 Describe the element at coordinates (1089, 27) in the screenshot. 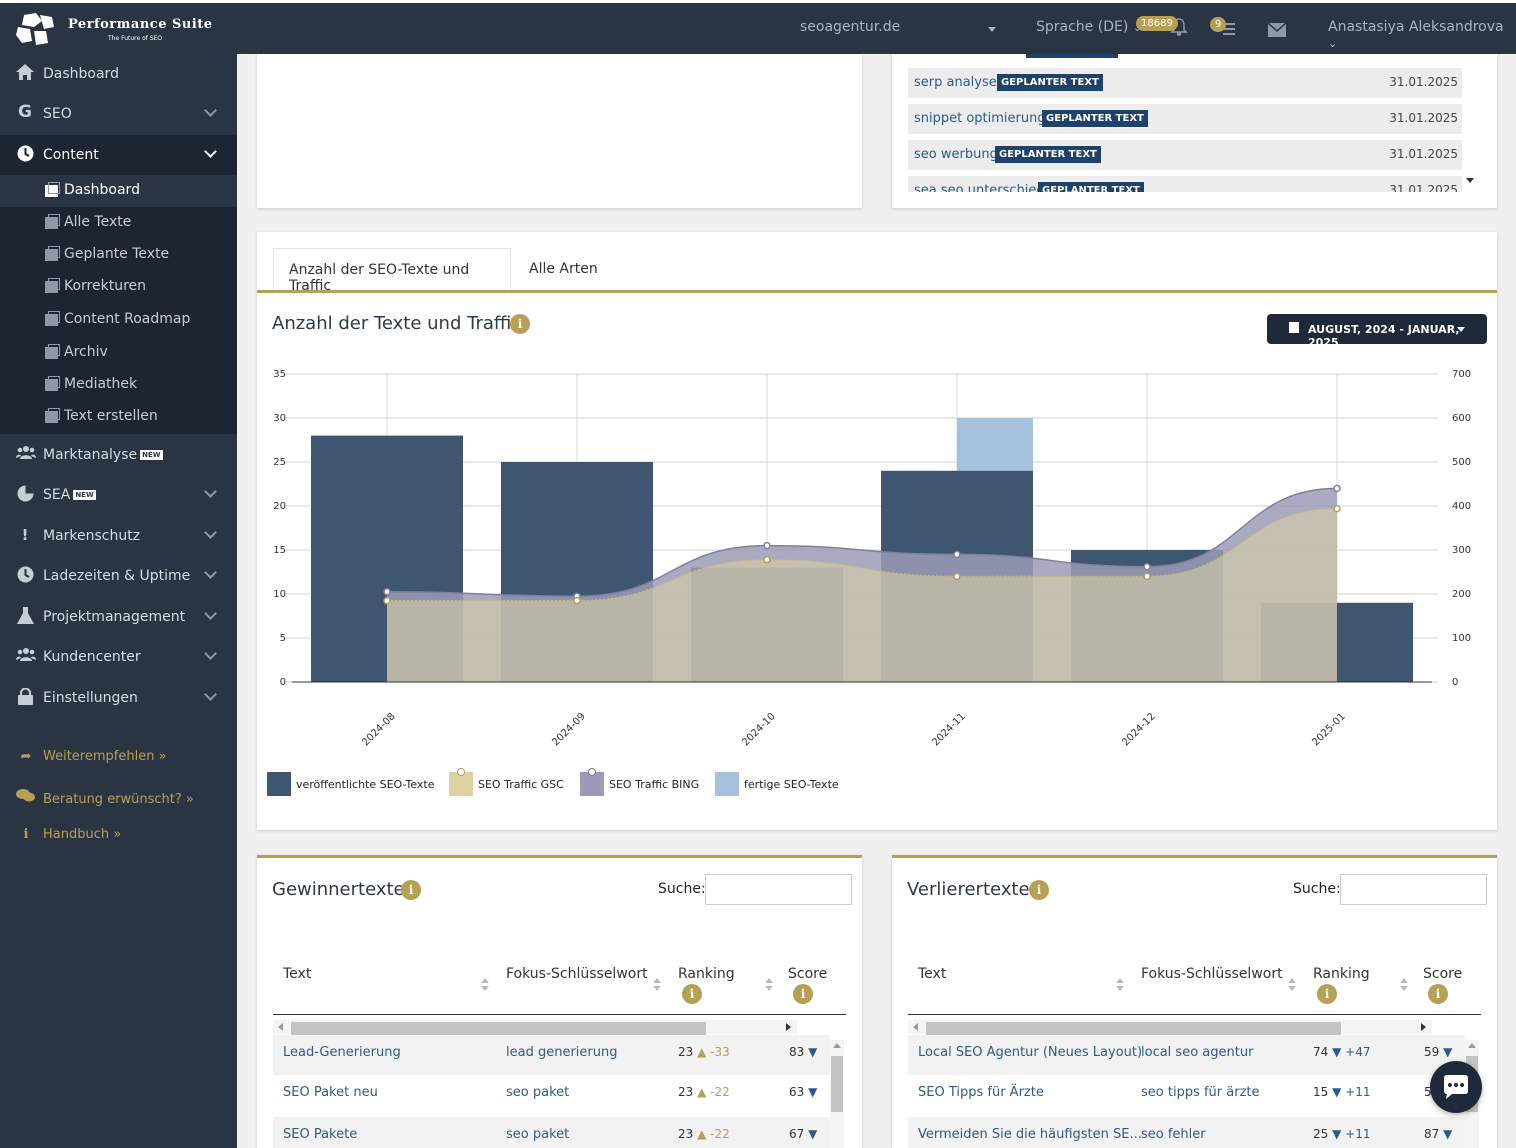

I see `language-select: Sprache (DE) ⌄` at that location.